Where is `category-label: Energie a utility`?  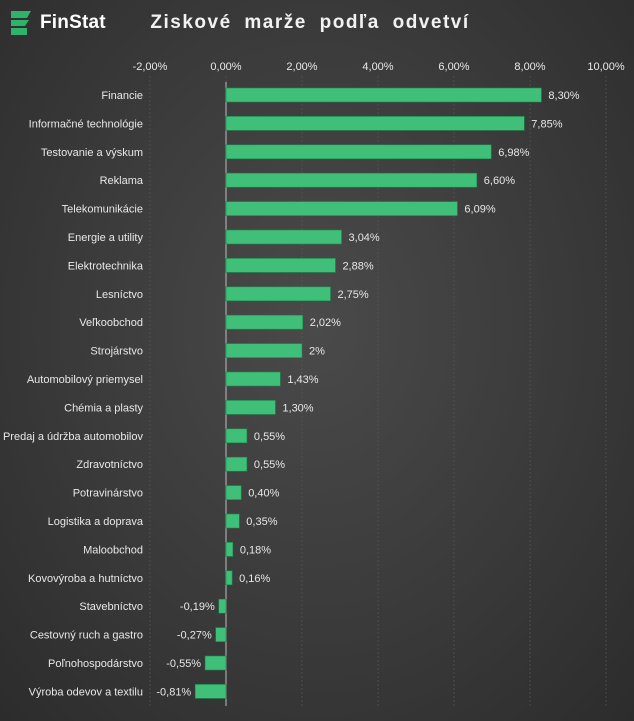 category-label: Energie a utility is located at coordinates (106, 238).